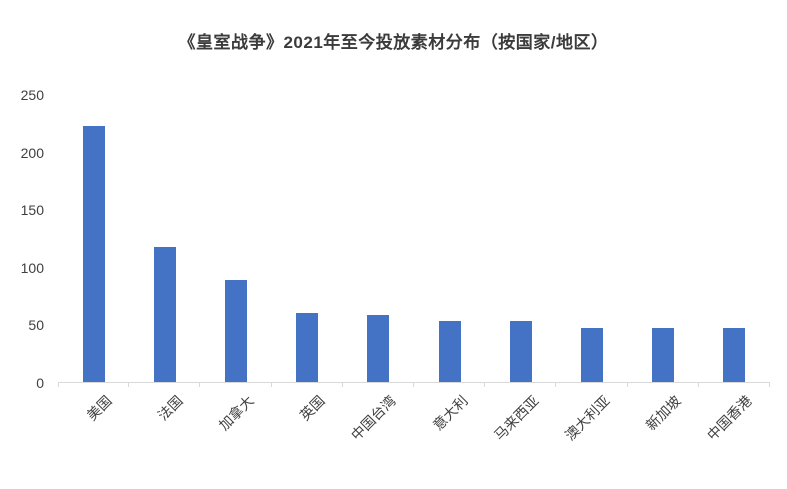 This screenshot has width=787, height=489. Describe the element at coordinates (735, 269) in the screenshot. I see `bar-slot: 中国香港` at that location.